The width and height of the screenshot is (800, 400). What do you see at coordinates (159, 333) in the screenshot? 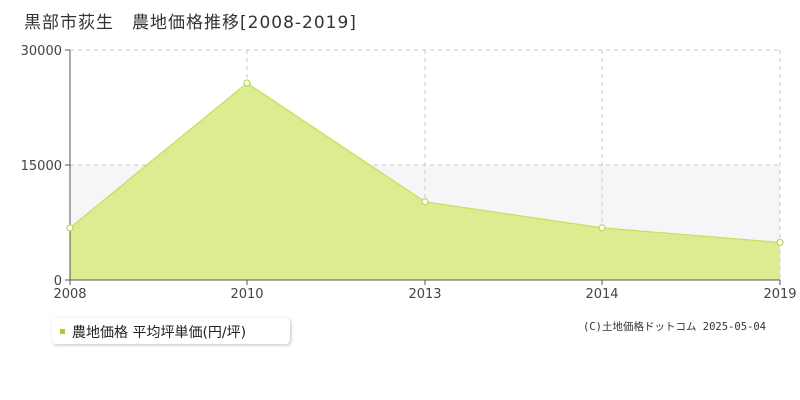
I see `legend-label: 農地価格 平均坪単価(円/坪)` at bounding box center [159, 333].